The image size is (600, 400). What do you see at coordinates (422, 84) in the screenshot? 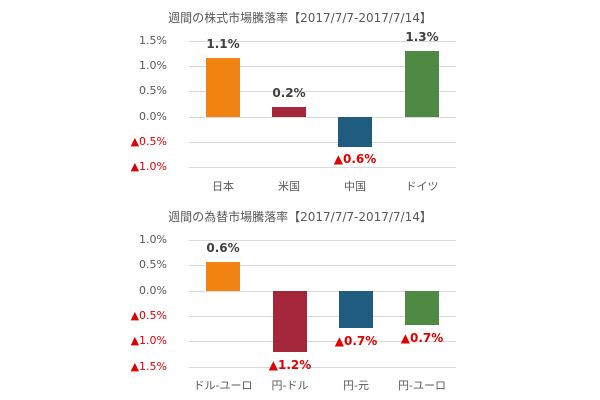
I see `bar-germany` at bounding box center [422, 84].